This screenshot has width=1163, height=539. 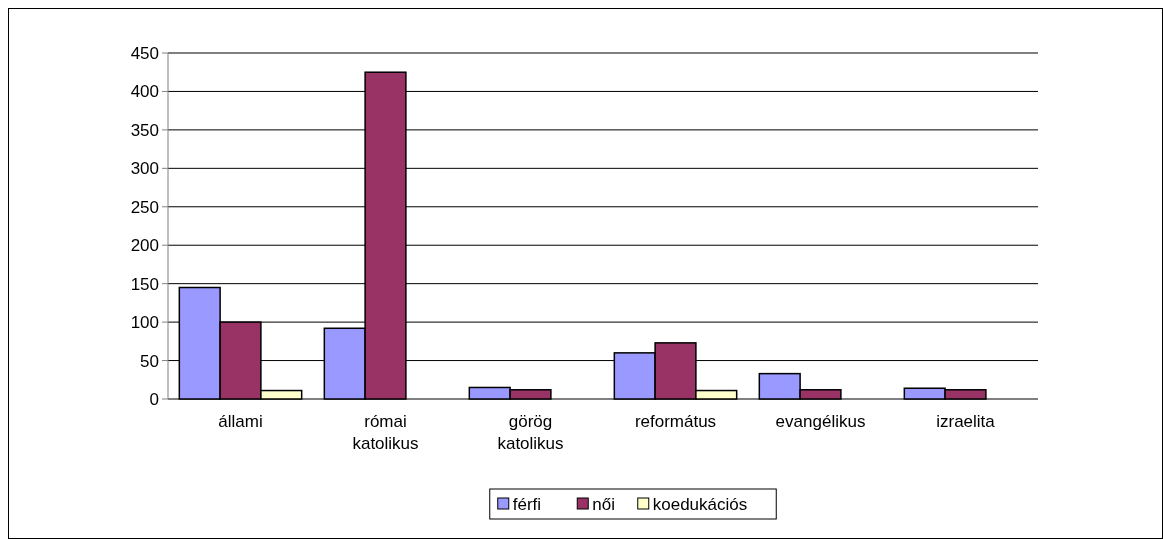 I want to click on x-tick-label: állami, so click(x=240, y=421).